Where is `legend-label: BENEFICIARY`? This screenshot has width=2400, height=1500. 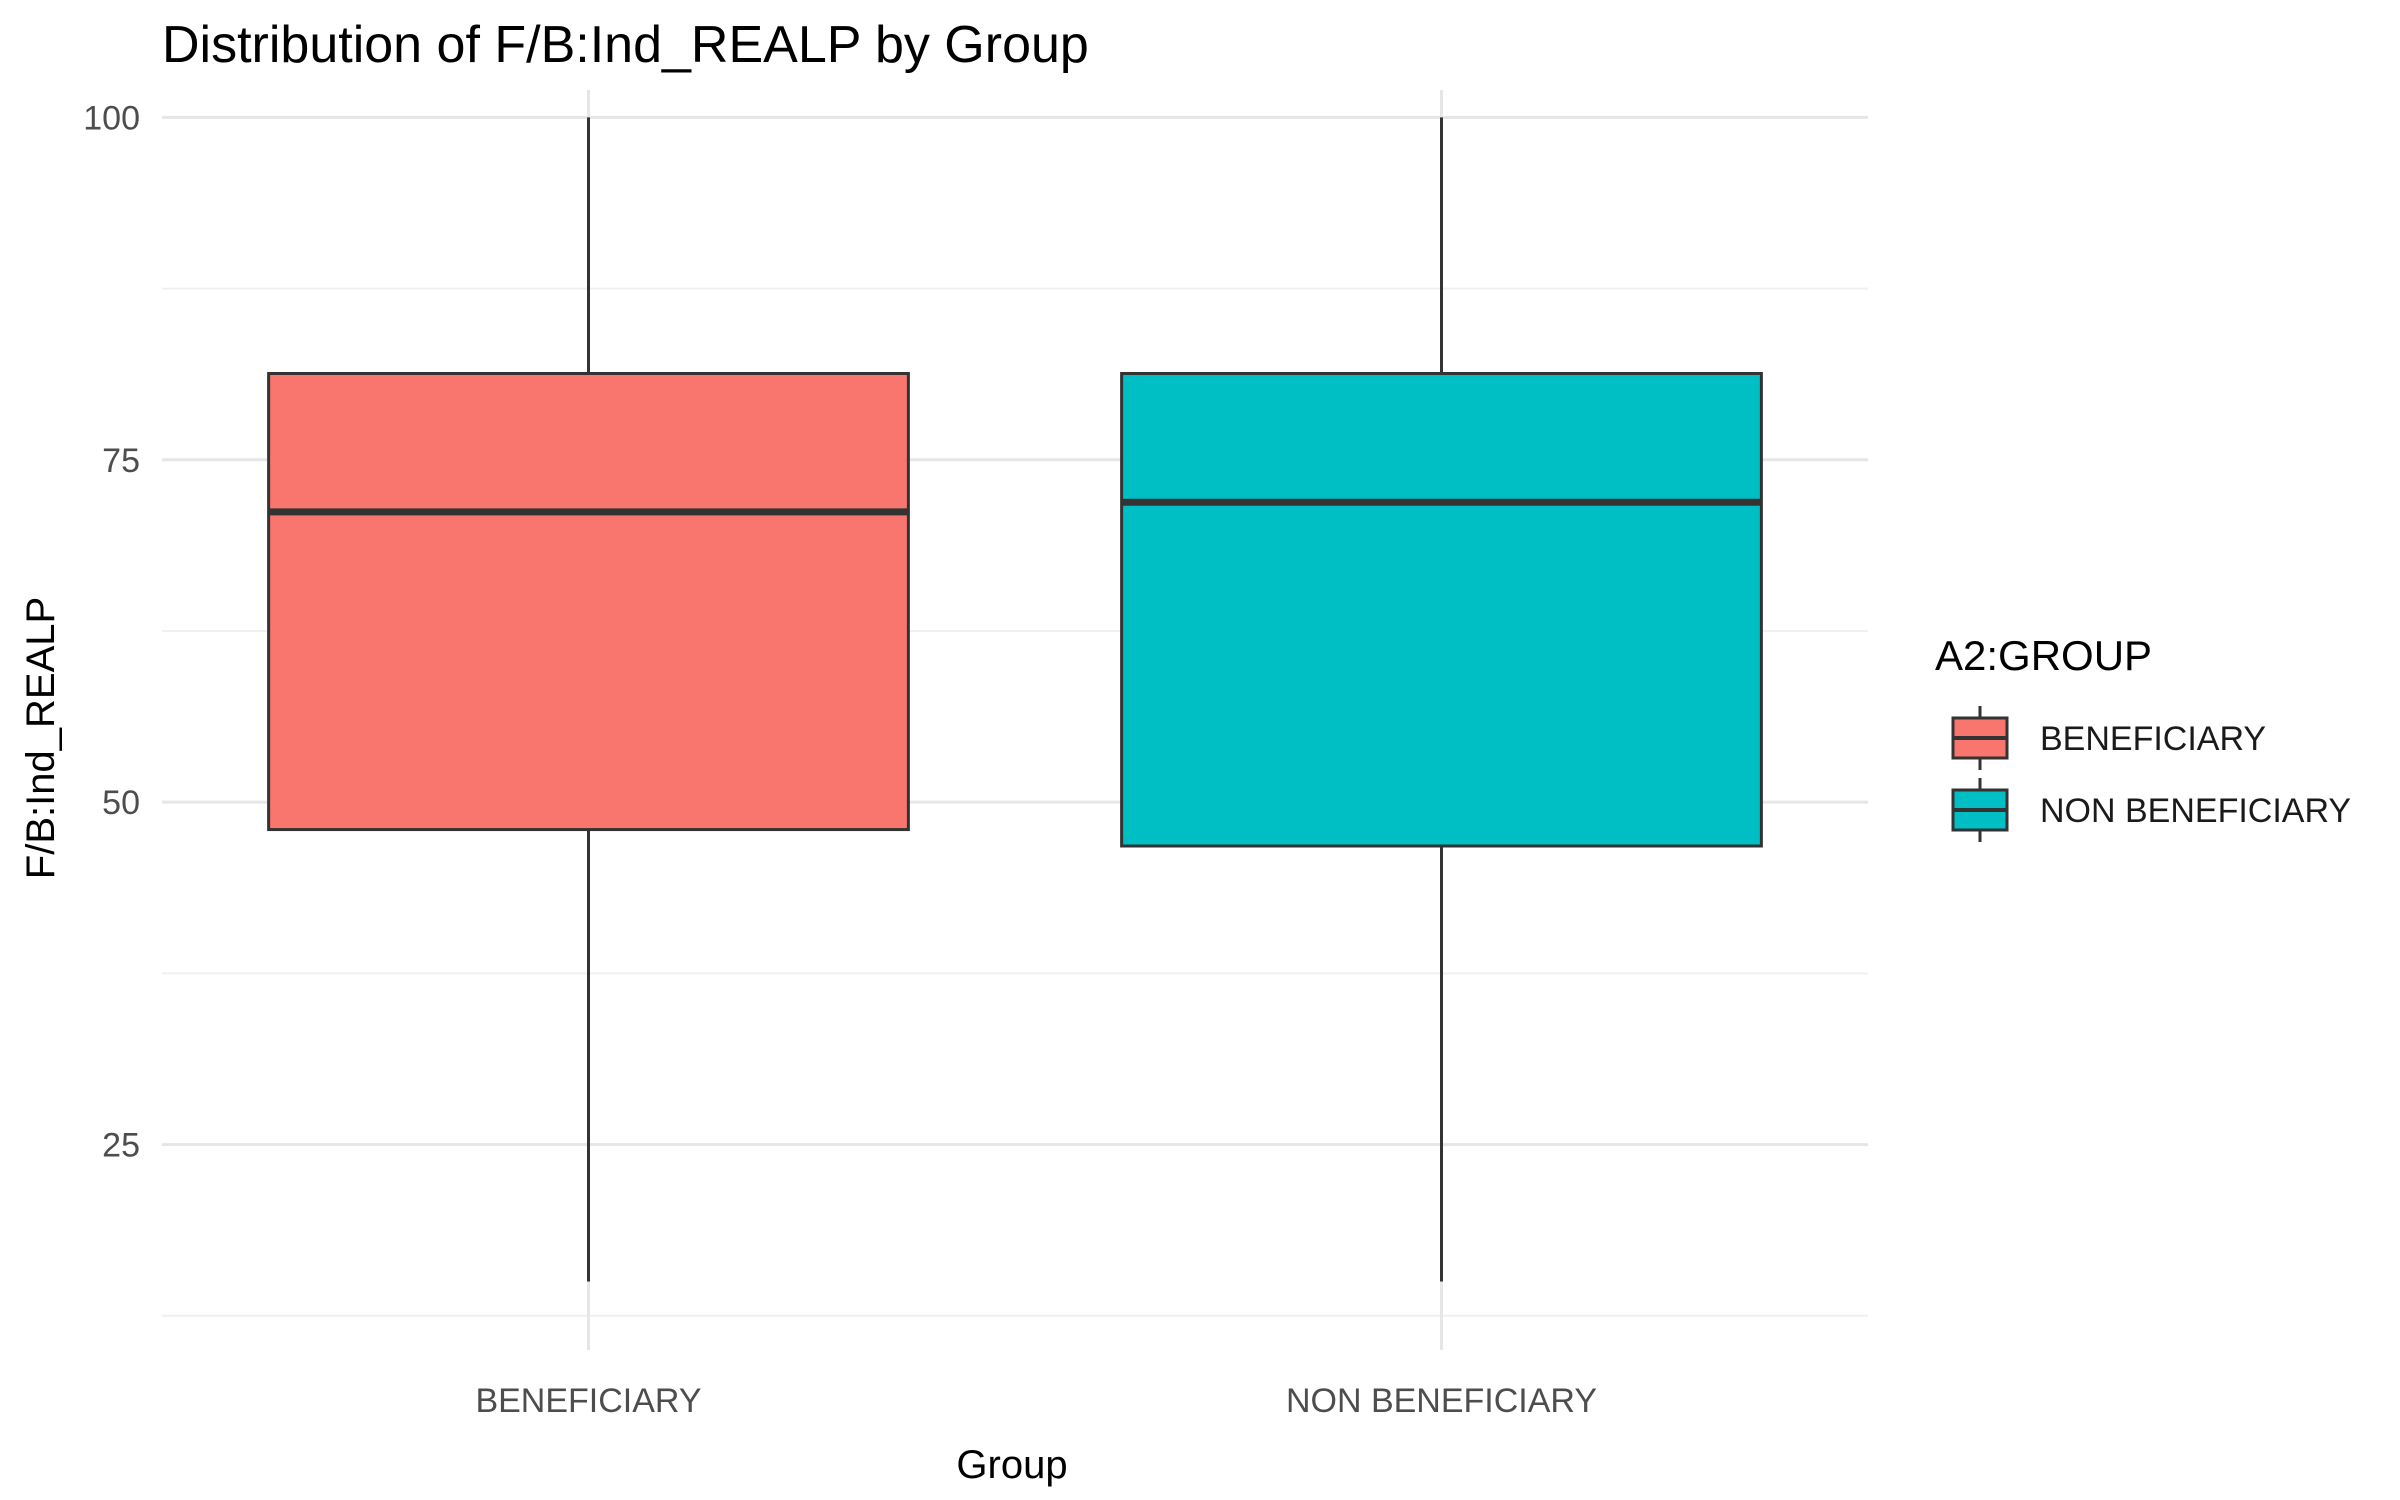 legend-label: BENEFICIARY is located at coordinates (2153, 739).